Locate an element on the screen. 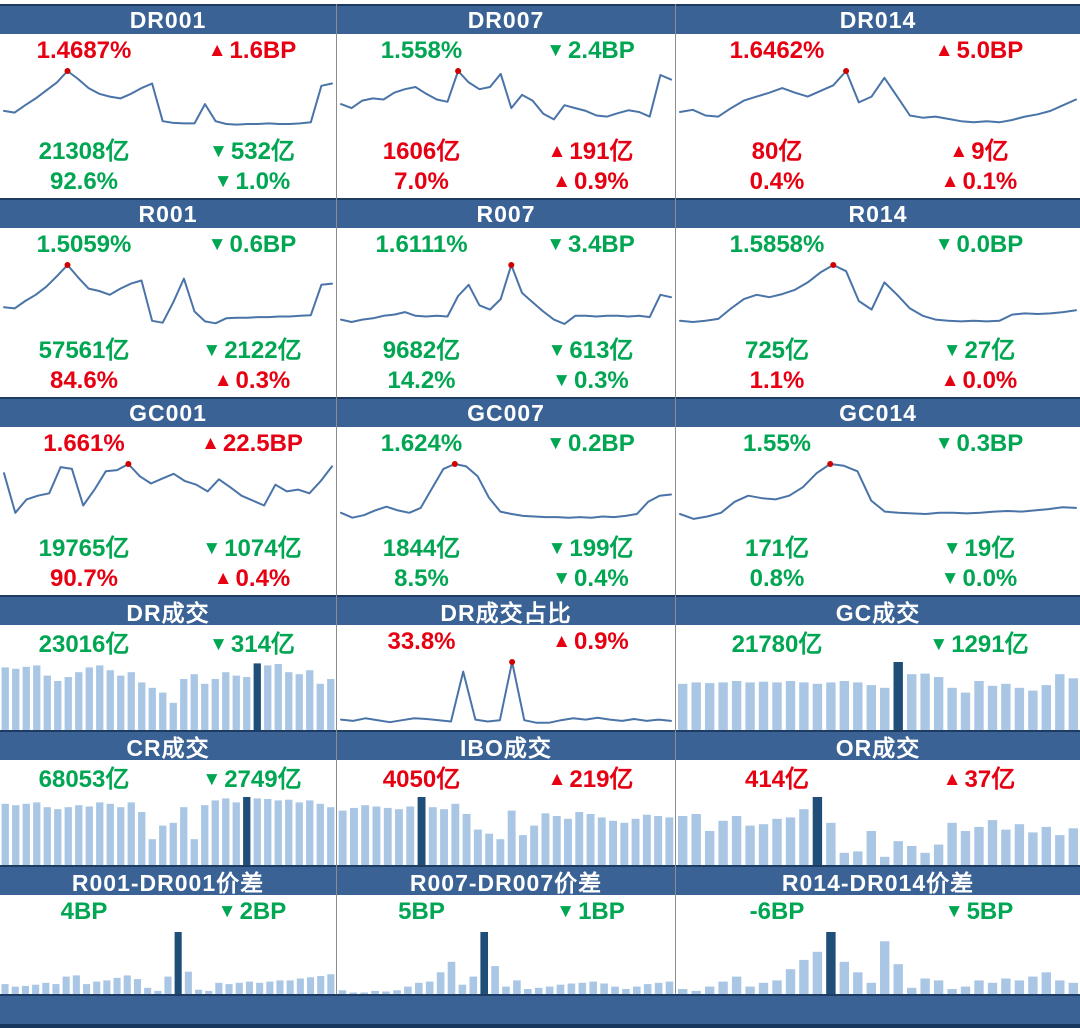 The height and width of the screenshot is (1028, 1080). volume-row: 725亿 ▼ 27亿 is located at coordinates (878, 347).